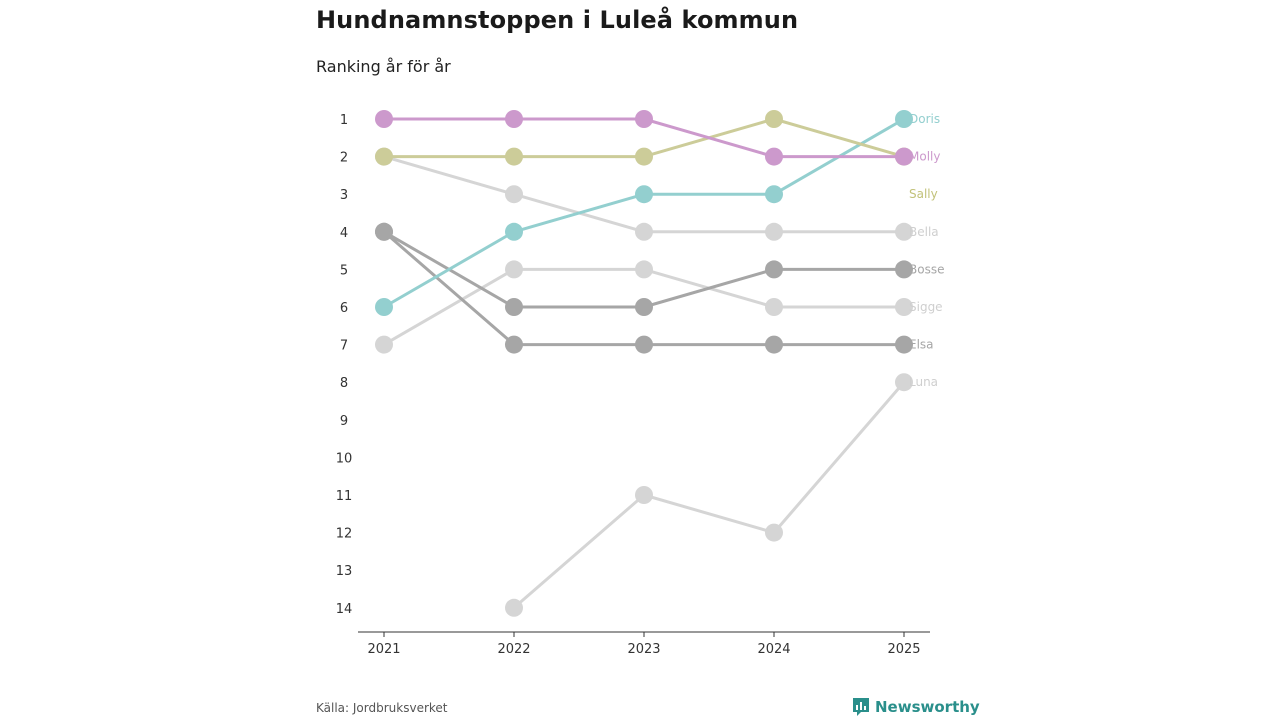 This screenshot has width=1280, height=720. What do you see at coordinates (924, 119) in the screenshot?
I see `end-label-doris: Doris` at bounding box center [924, 119].